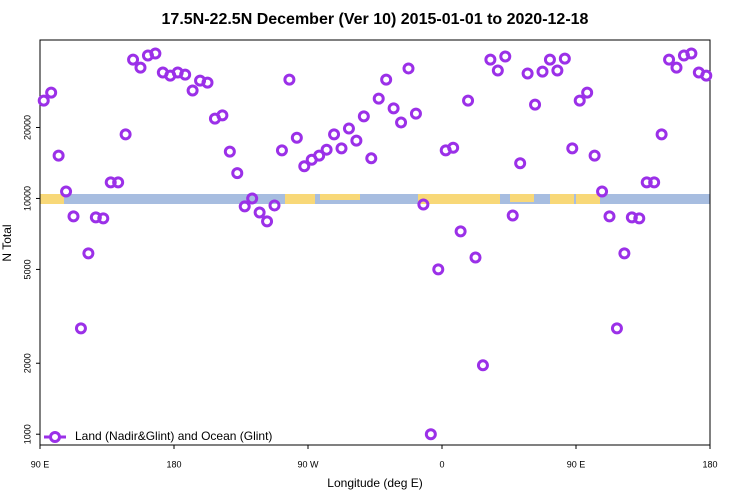 This screenshot has width=750, height=500. I want to click on y-tick-label: 20000, so click(27, 127).